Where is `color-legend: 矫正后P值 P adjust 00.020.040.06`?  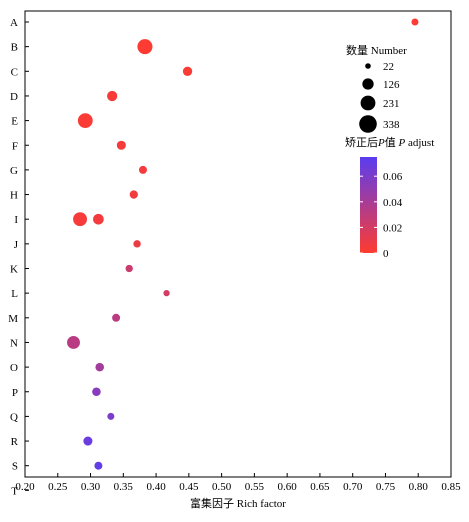
color-legend: 矫正后P值 P adjust 00.020.040.06 is located at coordinates (389, 198).